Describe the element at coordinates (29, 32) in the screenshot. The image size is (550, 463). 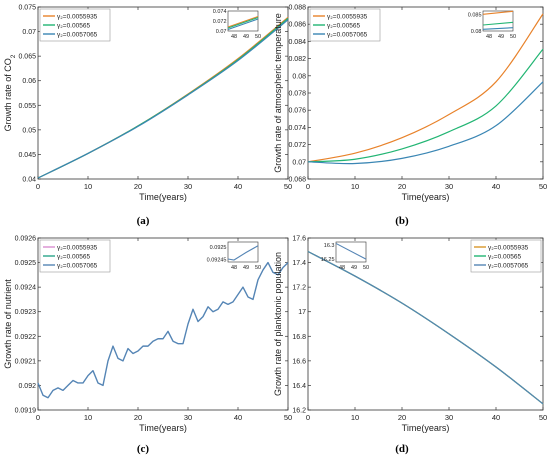
I see `y-tick-label-a-6: 0.07` at that location.